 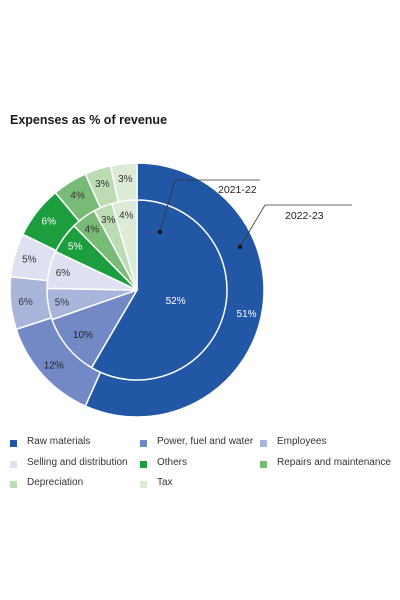 I want to click on inner-ring, so click(x=137, y=290).